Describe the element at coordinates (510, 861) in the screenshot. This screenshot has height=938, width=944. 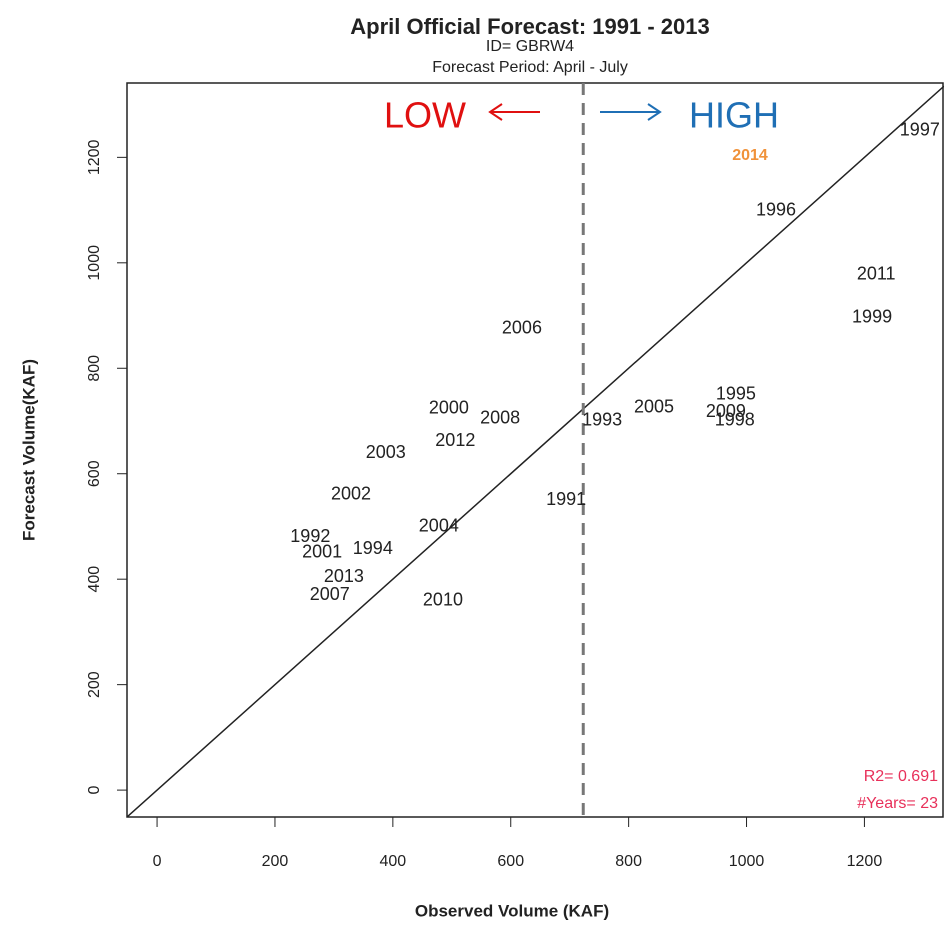
I see `x-tick-label: 600` at that location.